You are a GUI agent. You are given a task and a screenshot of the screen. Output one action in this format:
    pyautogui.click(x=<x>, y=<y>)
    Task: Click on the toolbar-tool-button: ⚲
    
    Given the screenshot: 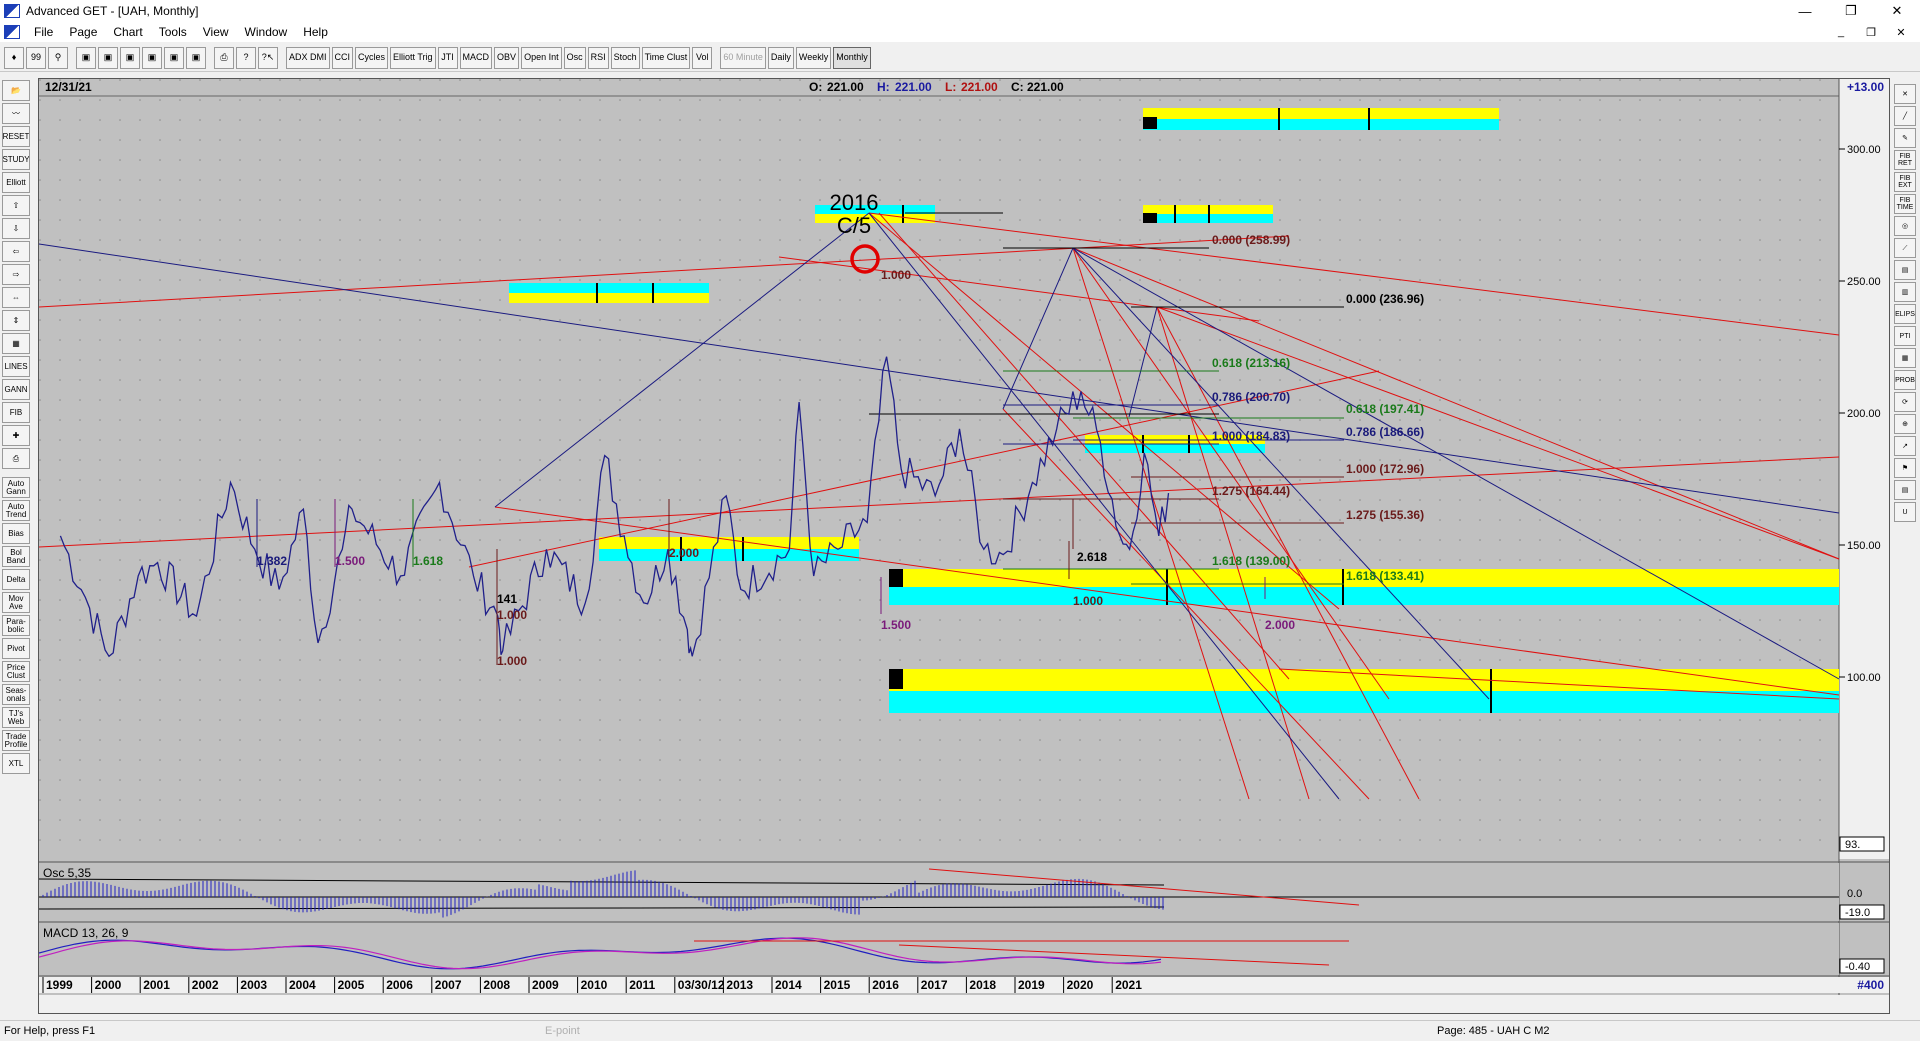 What is the action you would take?
    pyautogui.click(x=58, y=57)
    